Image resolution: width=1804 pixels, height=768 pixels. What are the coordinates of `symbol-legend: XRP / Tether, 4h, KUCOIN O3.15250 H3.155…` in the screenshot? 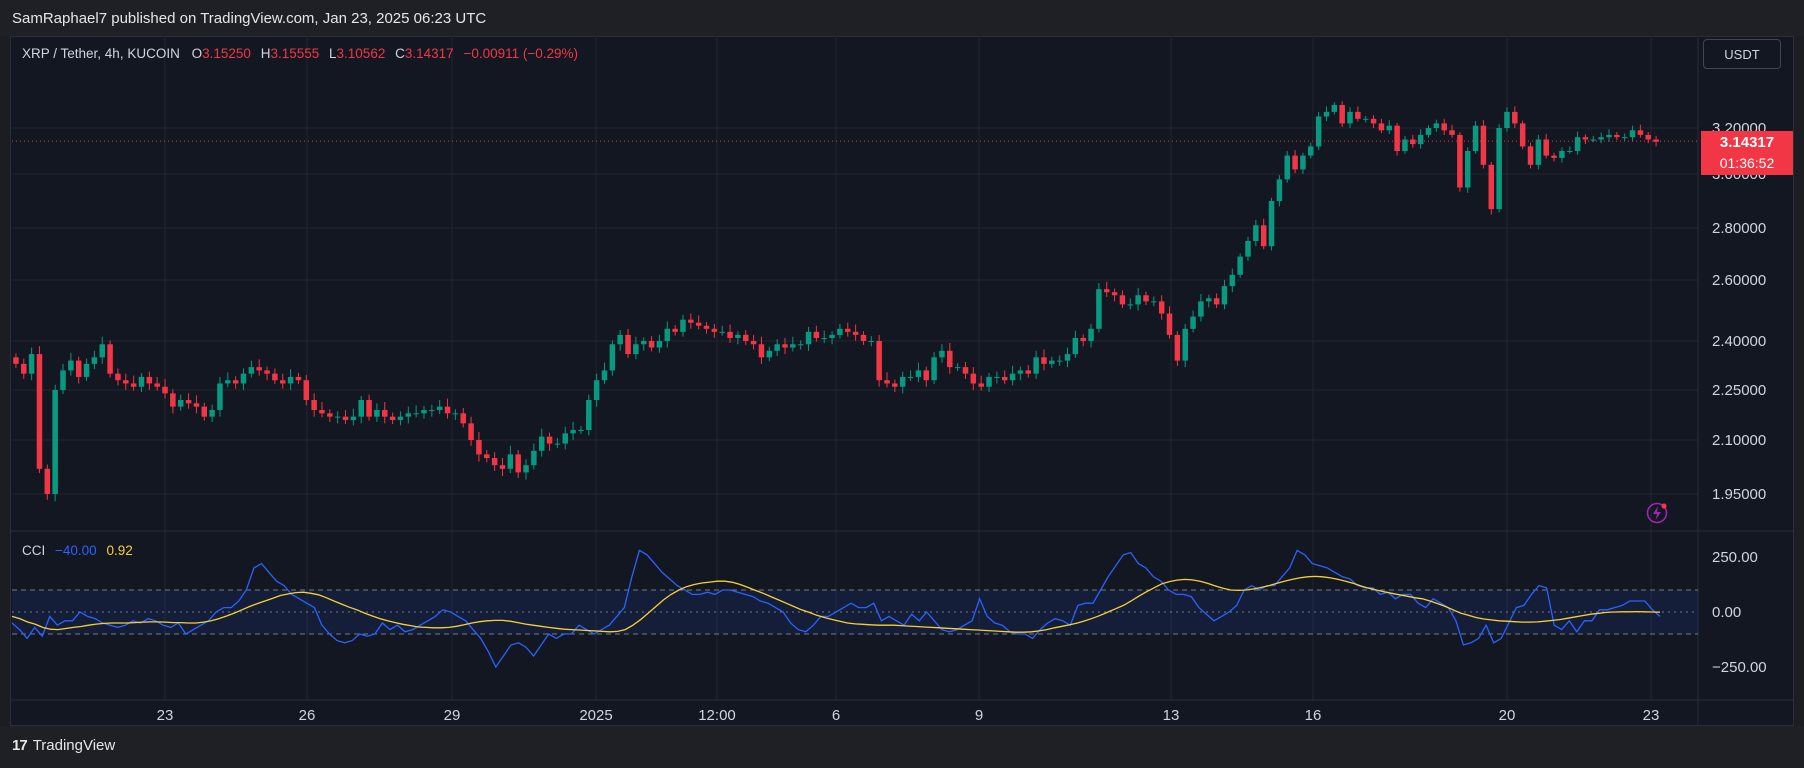 It's located at (300, 53).